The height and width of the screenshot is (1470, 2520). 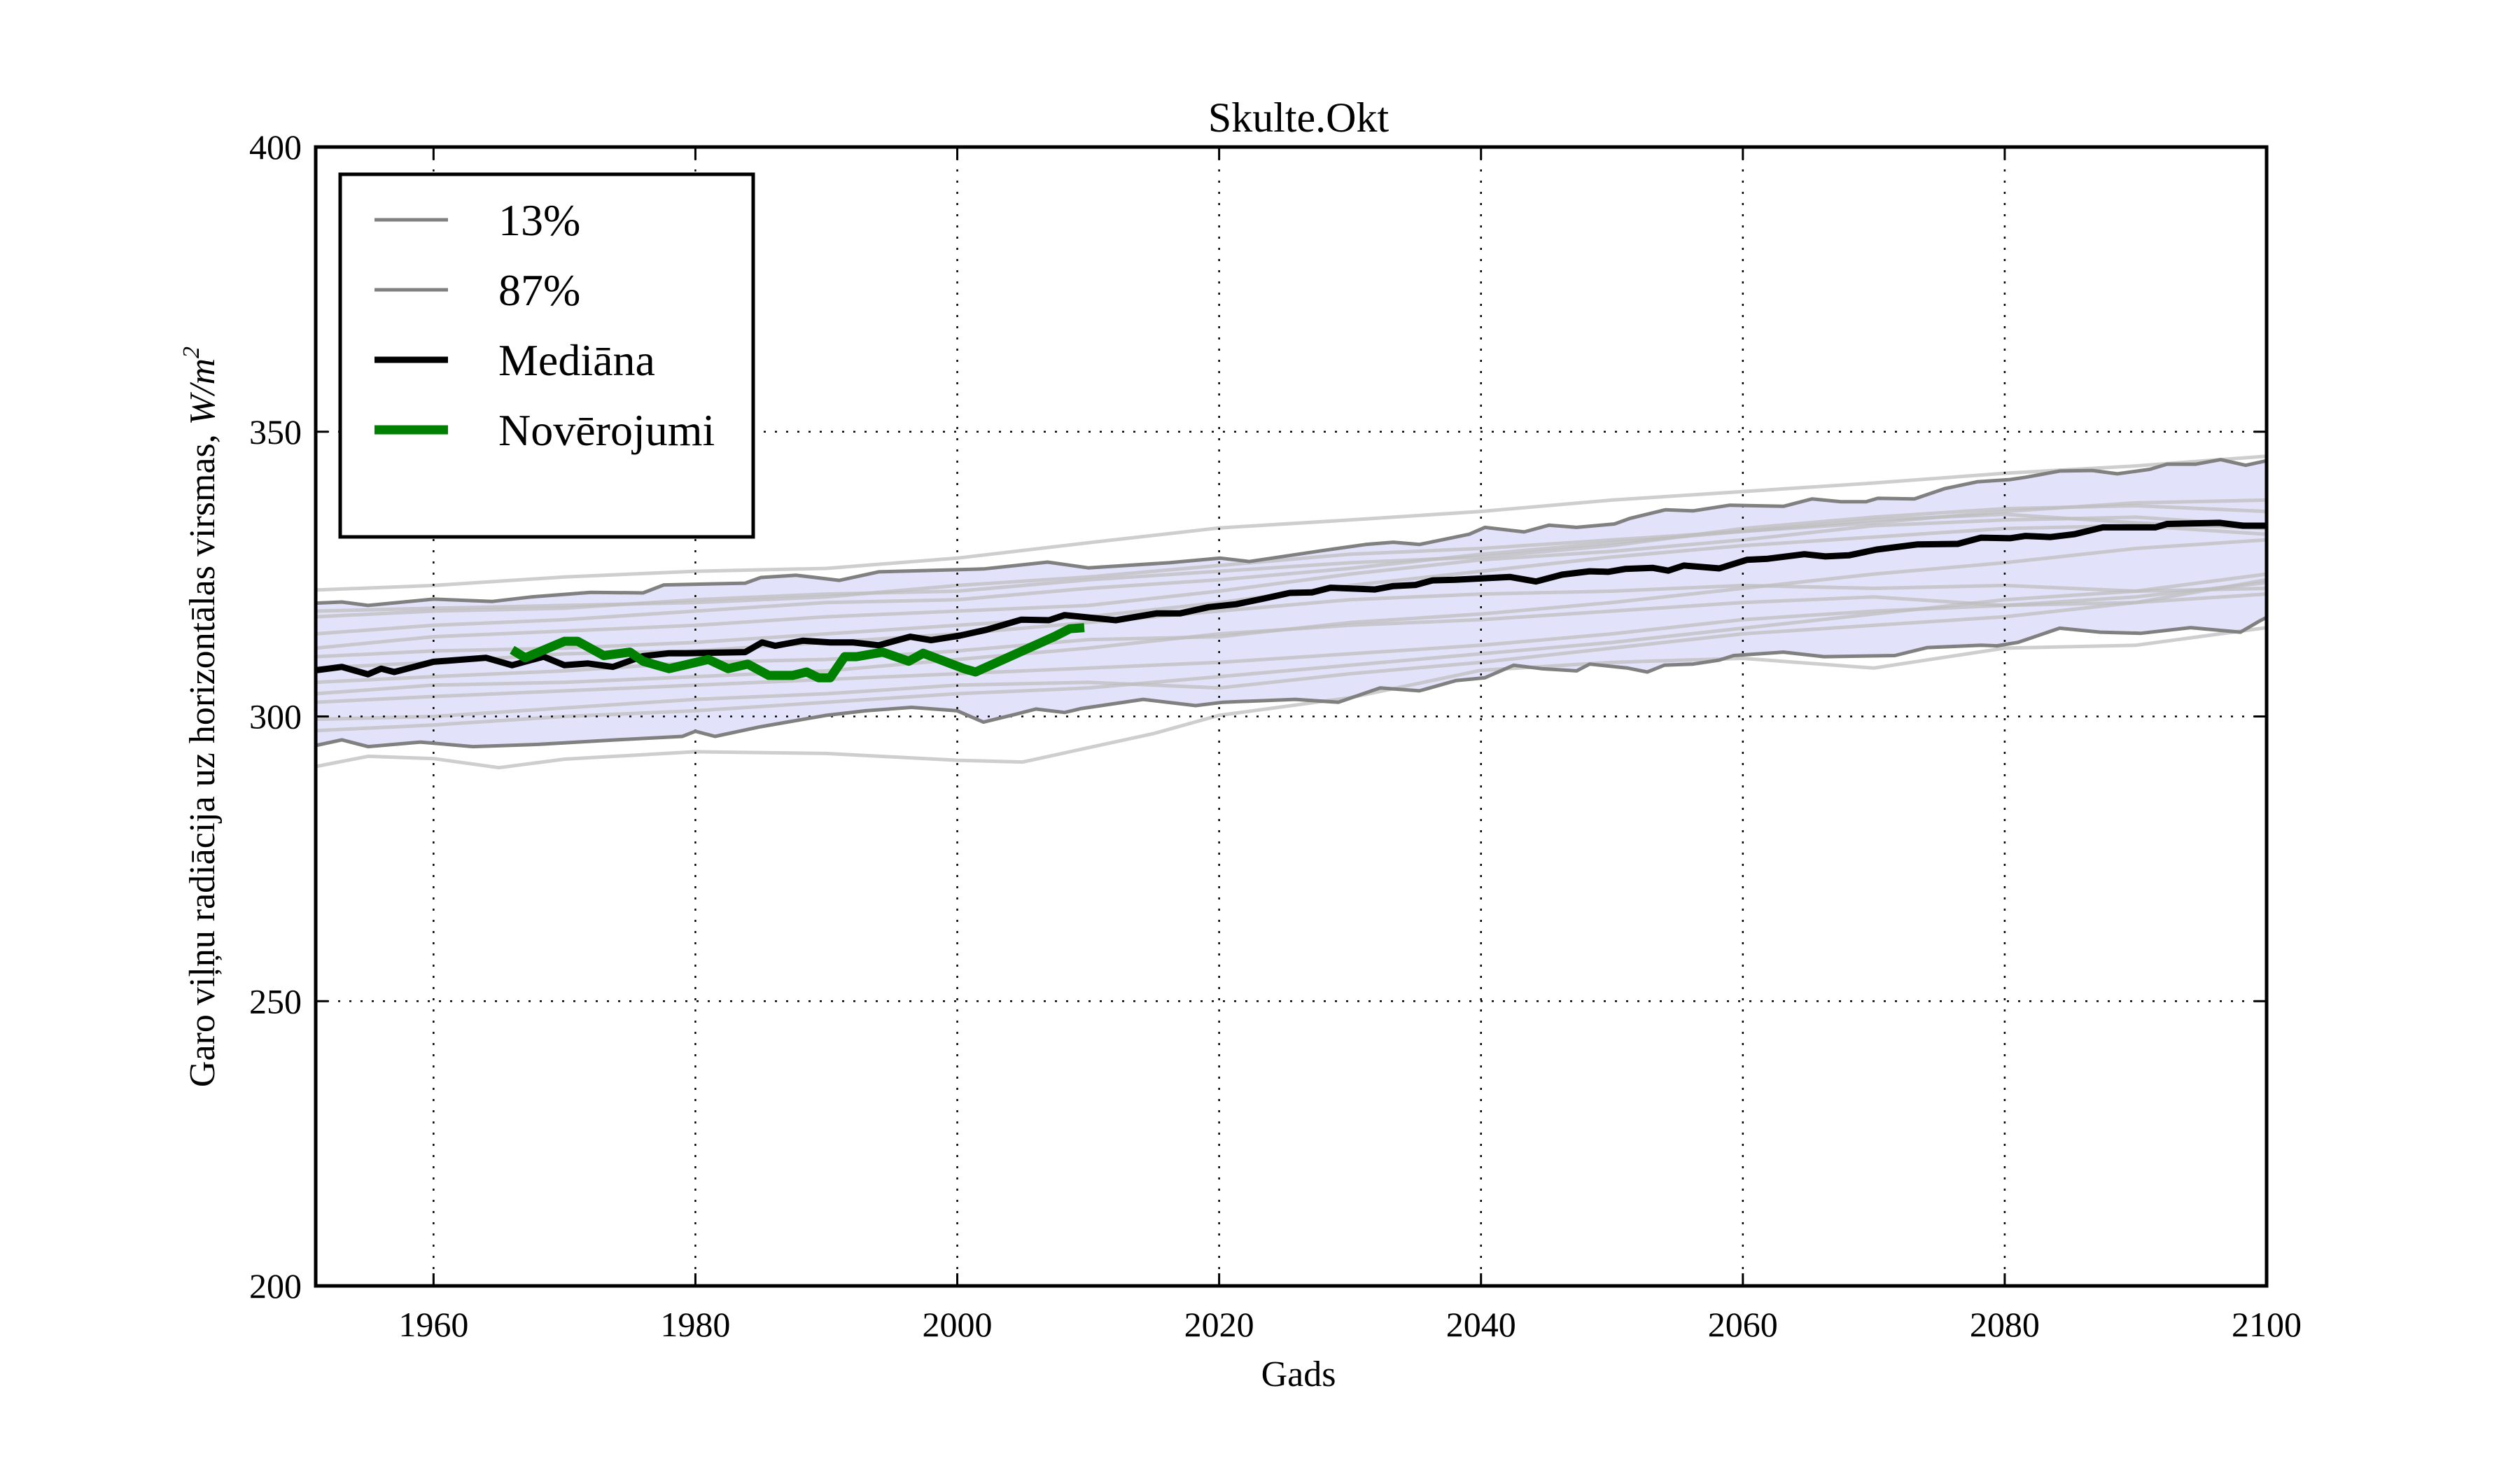 What do you see at coordinates (275, 716) in the screenshot?
I see `y-tick-label: 300` at bounding box center [275, 716].